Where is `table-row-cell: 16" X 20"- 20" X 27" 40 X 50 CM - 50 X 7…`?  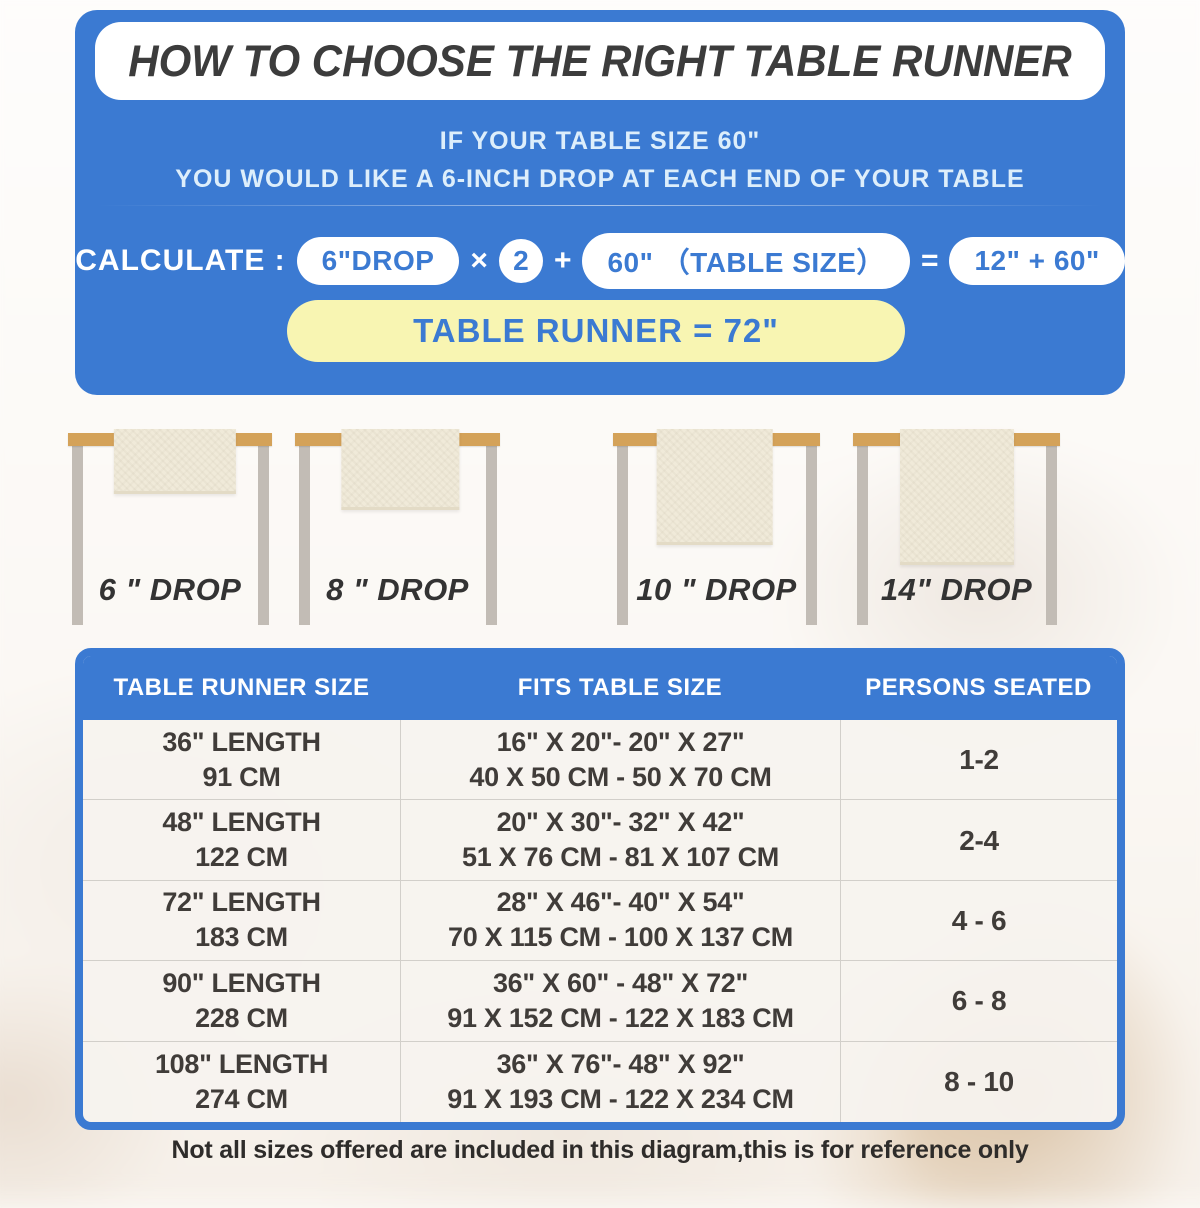
table-row-cell: 16" X 20"- 20" X 27" 40 X 50 CM - 50 X 7… is located at coordinates (620, 760).